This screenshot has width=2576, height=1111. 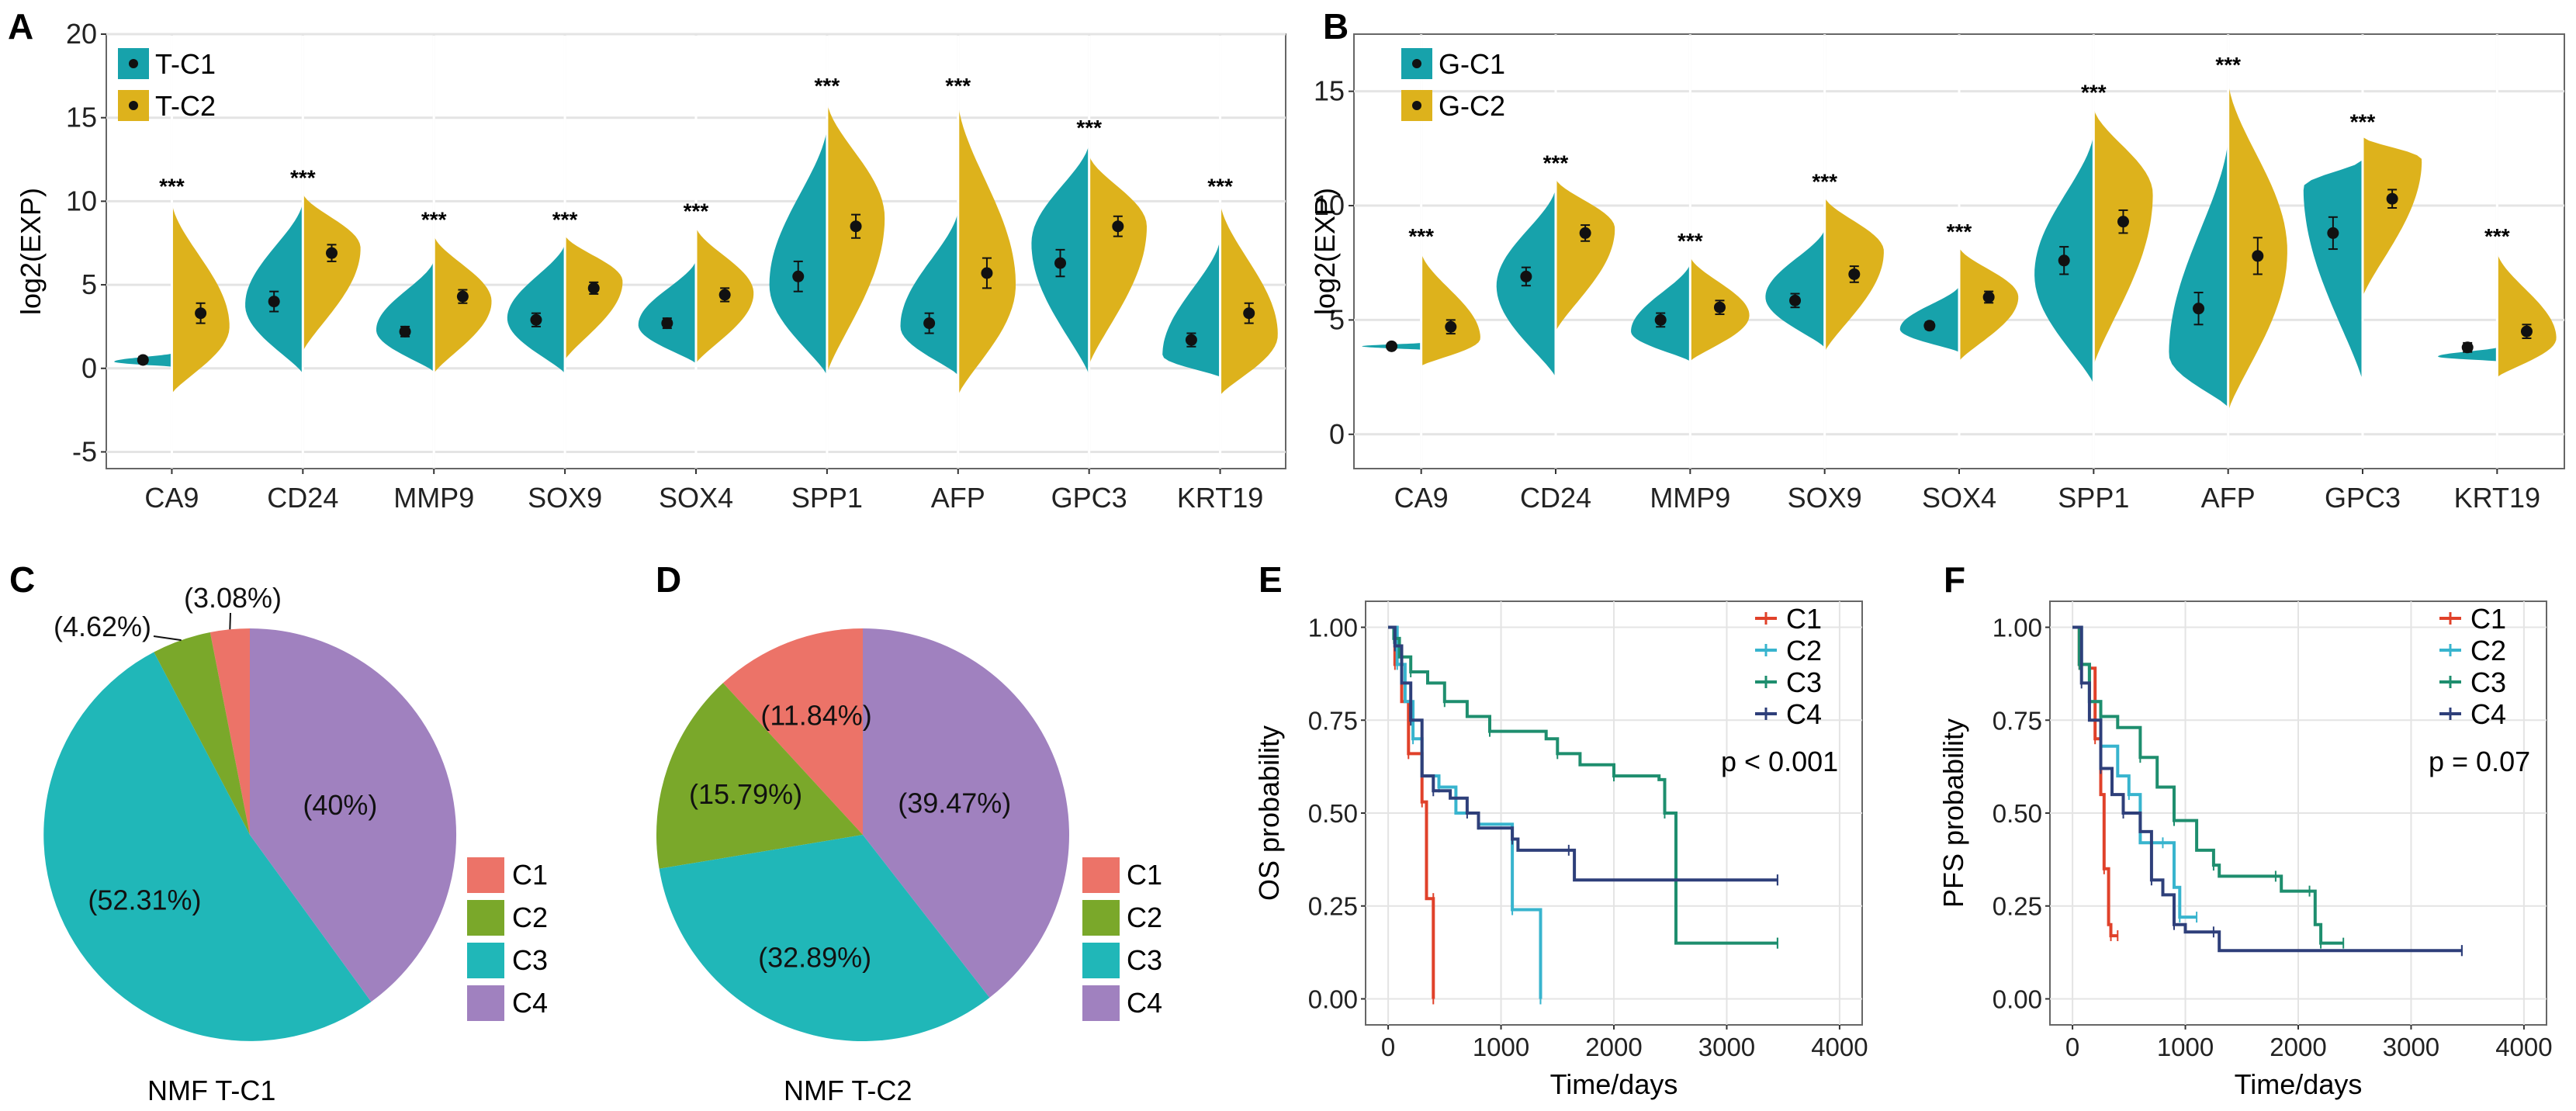 I want to click on legend-e: C1 C2 C3 C4, so click(x=1788, y=667).